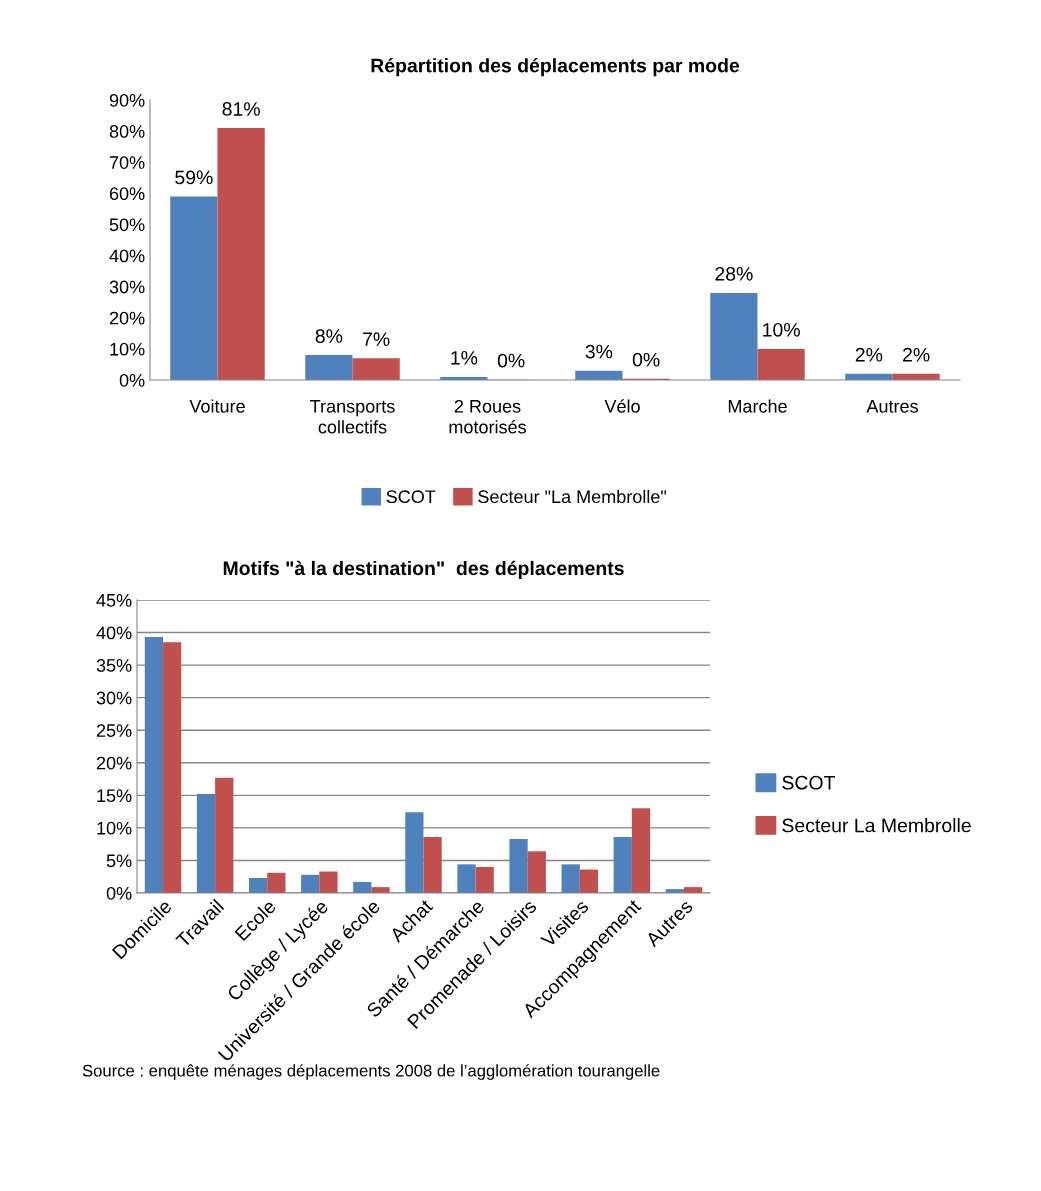 The height and width of the screenshot is (1191, 1041). I want to click on legend-label: Secteur La Membrolle, so click(876, 825).